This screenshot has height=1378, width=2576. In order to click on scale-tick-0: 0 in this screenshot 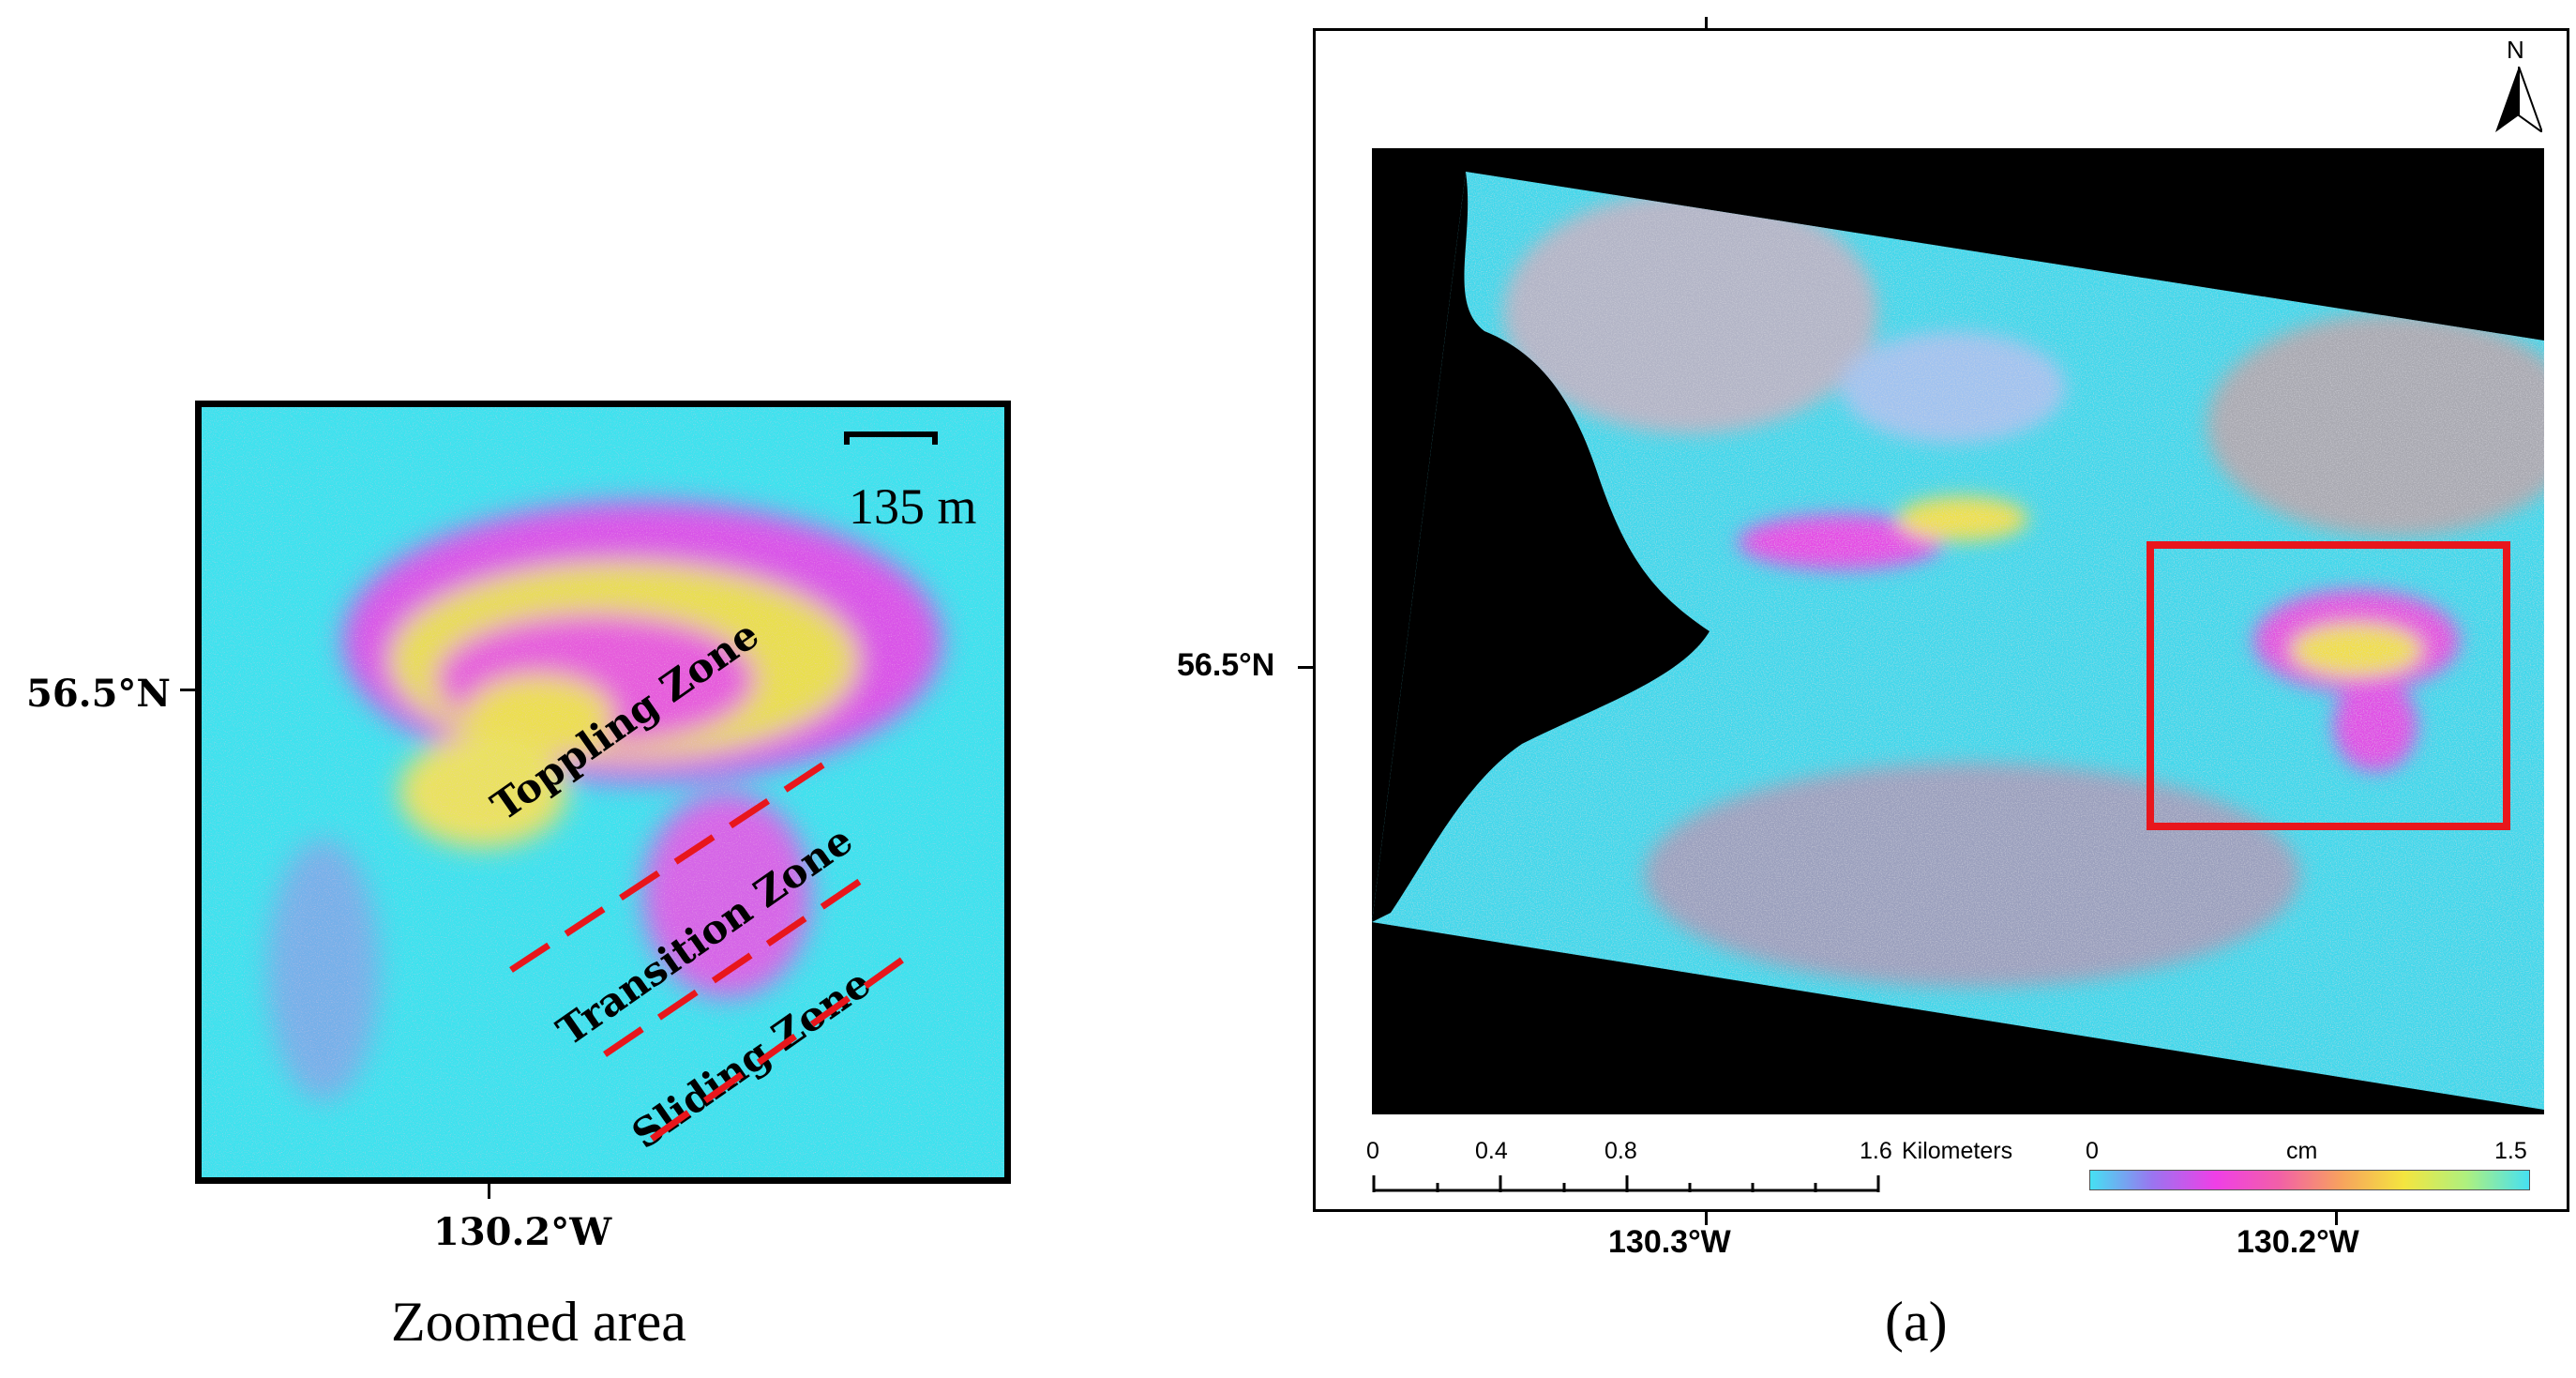, I will do `click(1372, 1151)`.